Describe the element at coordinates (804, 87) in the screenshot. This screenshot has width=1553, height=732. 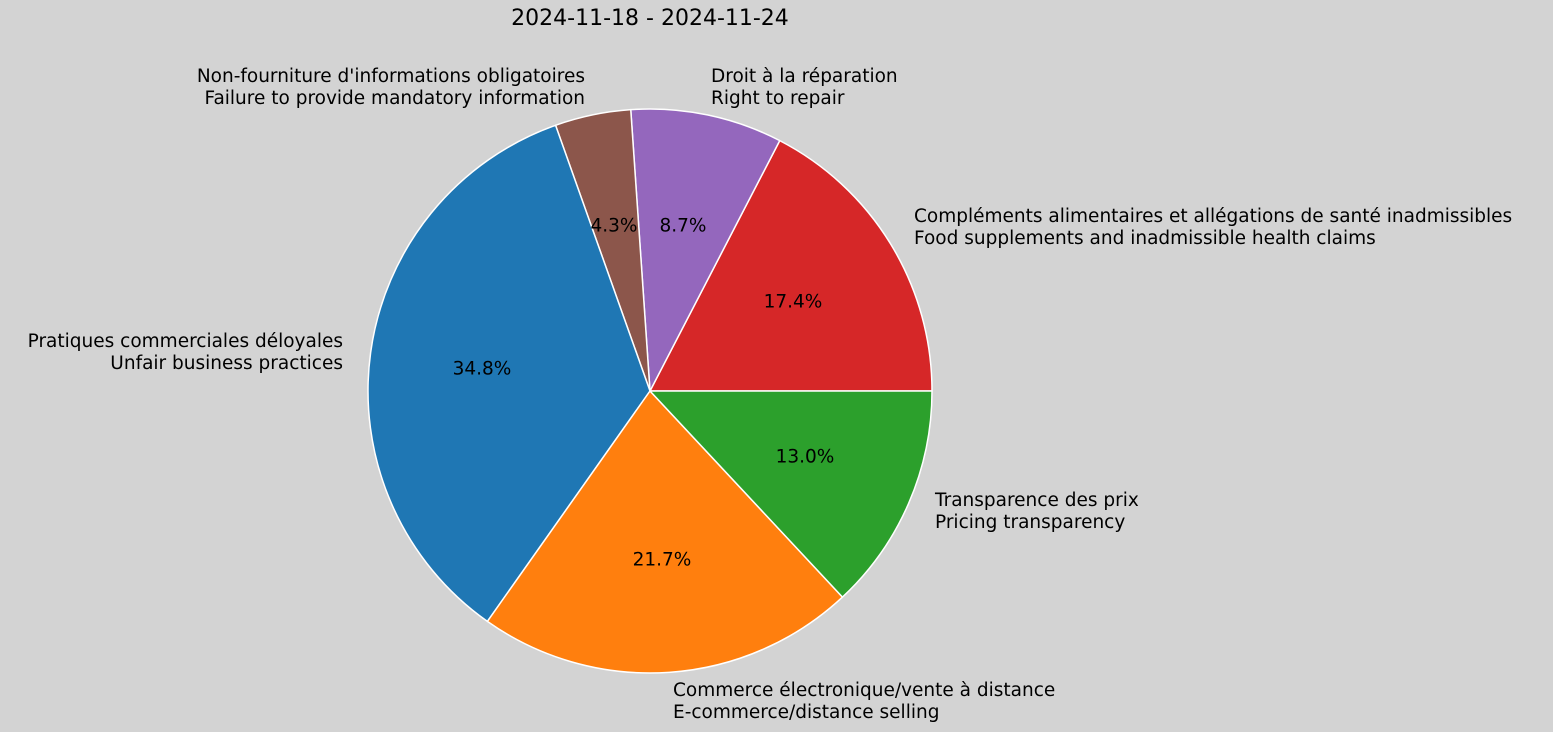
I see `slice-label-right-to-repair: Droit à la réparation Right to repair` at that location.